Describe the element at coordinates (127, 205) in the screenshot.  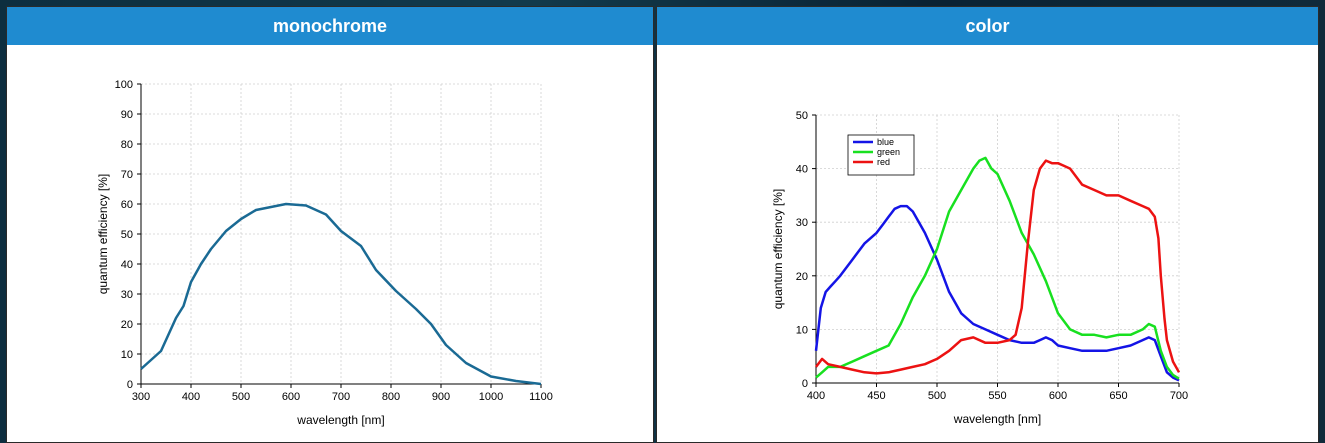
I see `mono-y-tick-label: 60` at that location.